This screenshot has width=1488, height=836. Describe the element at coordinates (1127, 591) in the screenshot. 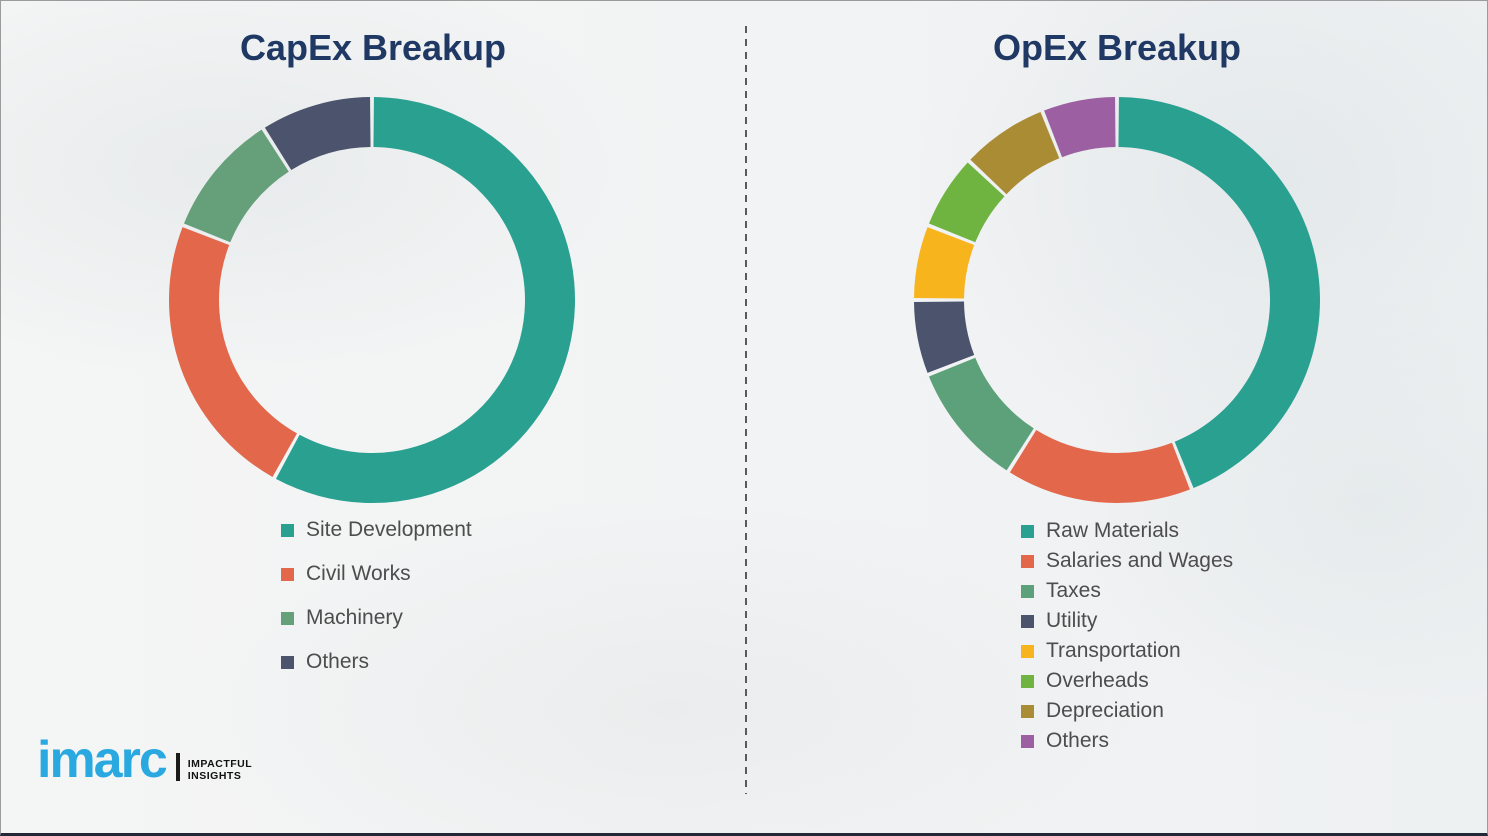

I see `legend-item: Taxes` at that location.